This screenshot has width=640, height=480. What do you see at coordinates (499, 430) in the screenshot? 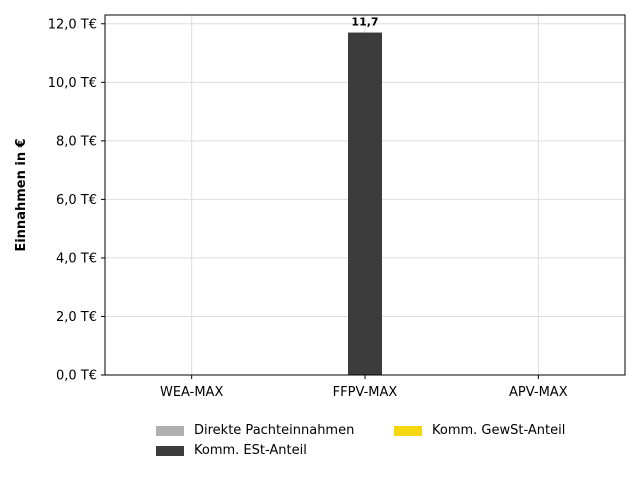
I see `legend-label: Komm. GewSt-Anteil` at bounding box center [499, 430].